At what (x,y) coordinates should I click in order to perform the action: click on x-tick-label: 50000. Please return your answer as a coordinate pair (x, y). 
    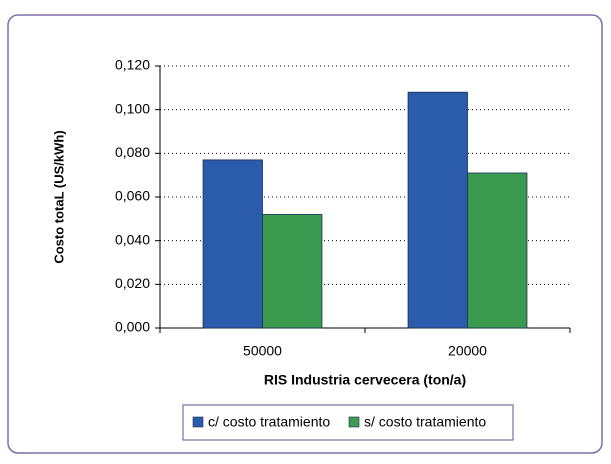
    Looking at the image, I should click on (262, 351).